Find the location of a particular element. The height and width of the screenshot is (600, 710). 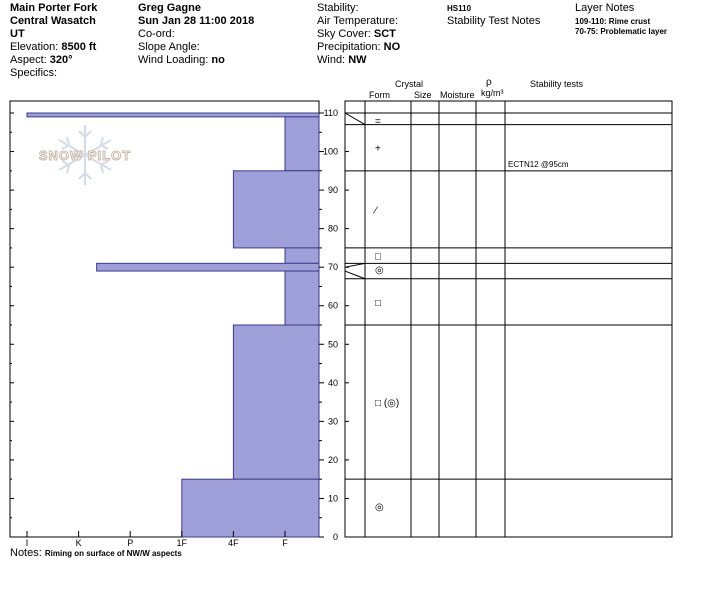

aspect-label: Aspect: is located at coordinates (28, 60).